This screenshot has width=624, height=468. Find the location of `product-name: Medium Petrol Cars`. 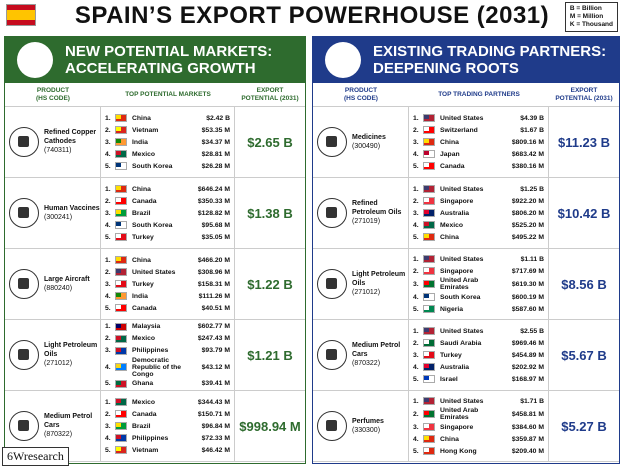

product-name: Medium Petrol Cars is located at coordinates (376, 350).